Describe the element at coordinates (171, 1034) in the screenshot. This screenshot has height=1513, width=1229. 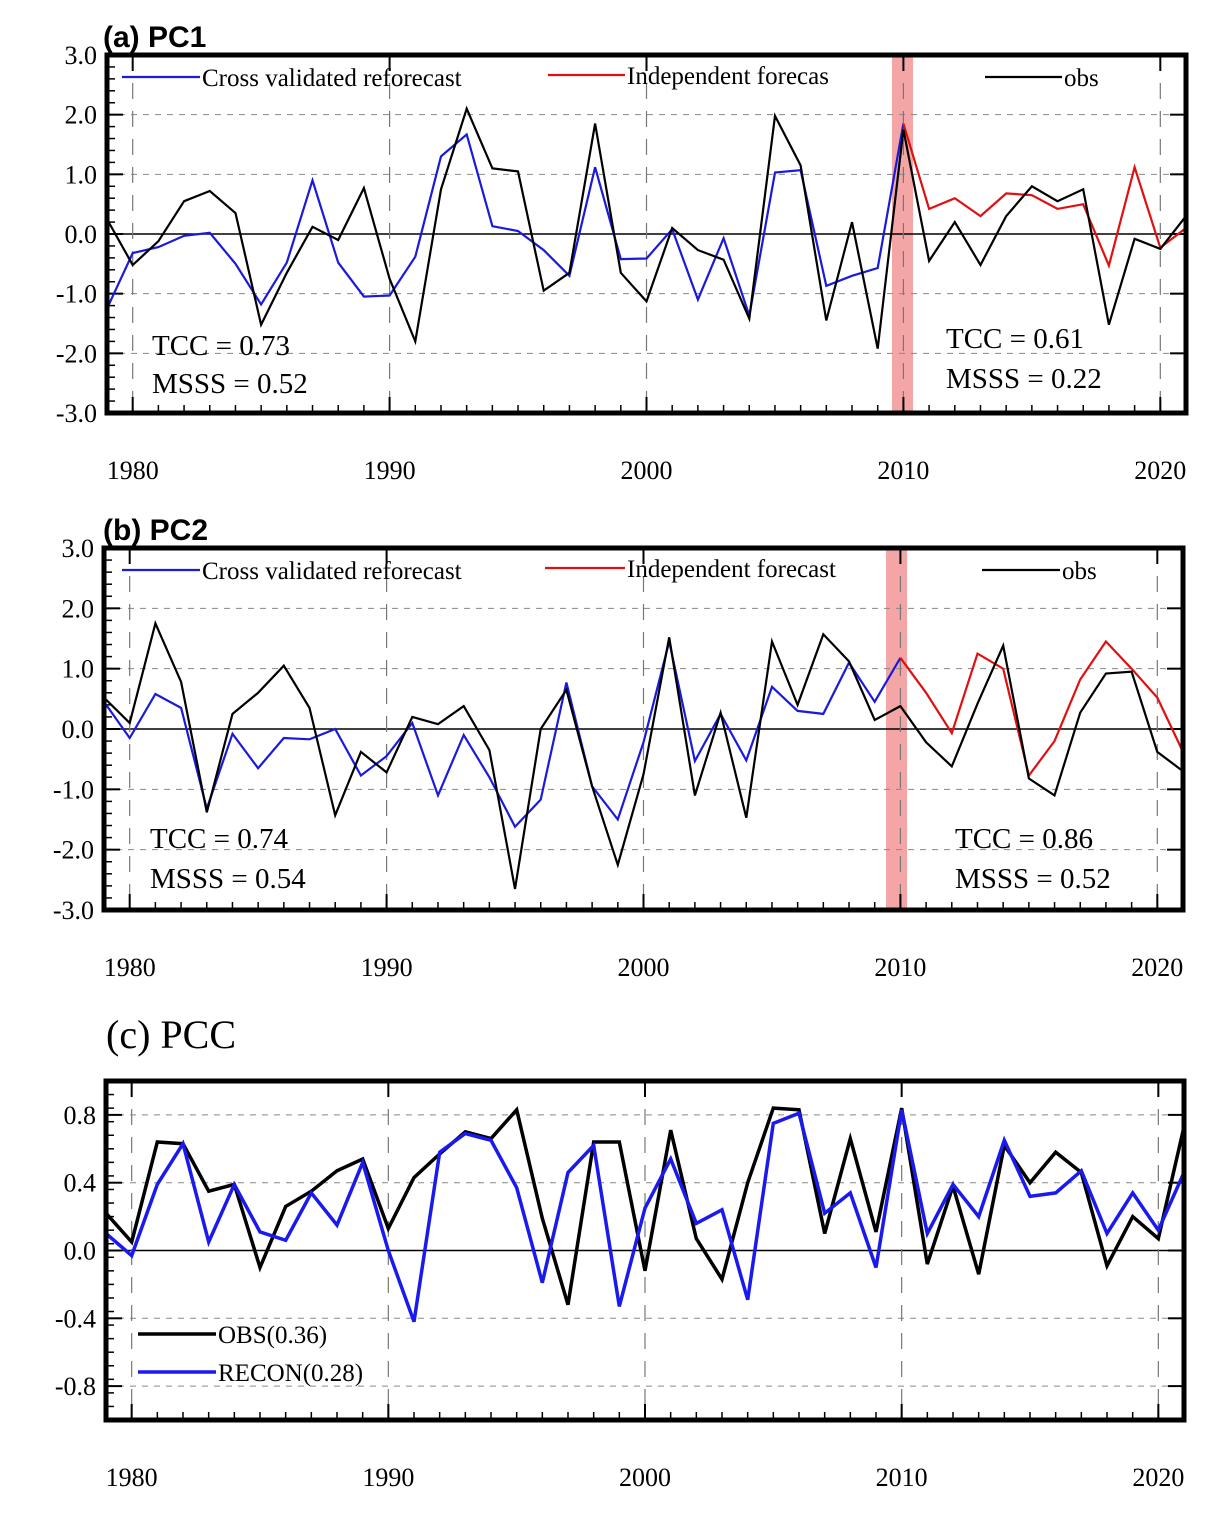
I see `panel-title: (c) PCC` at that location.